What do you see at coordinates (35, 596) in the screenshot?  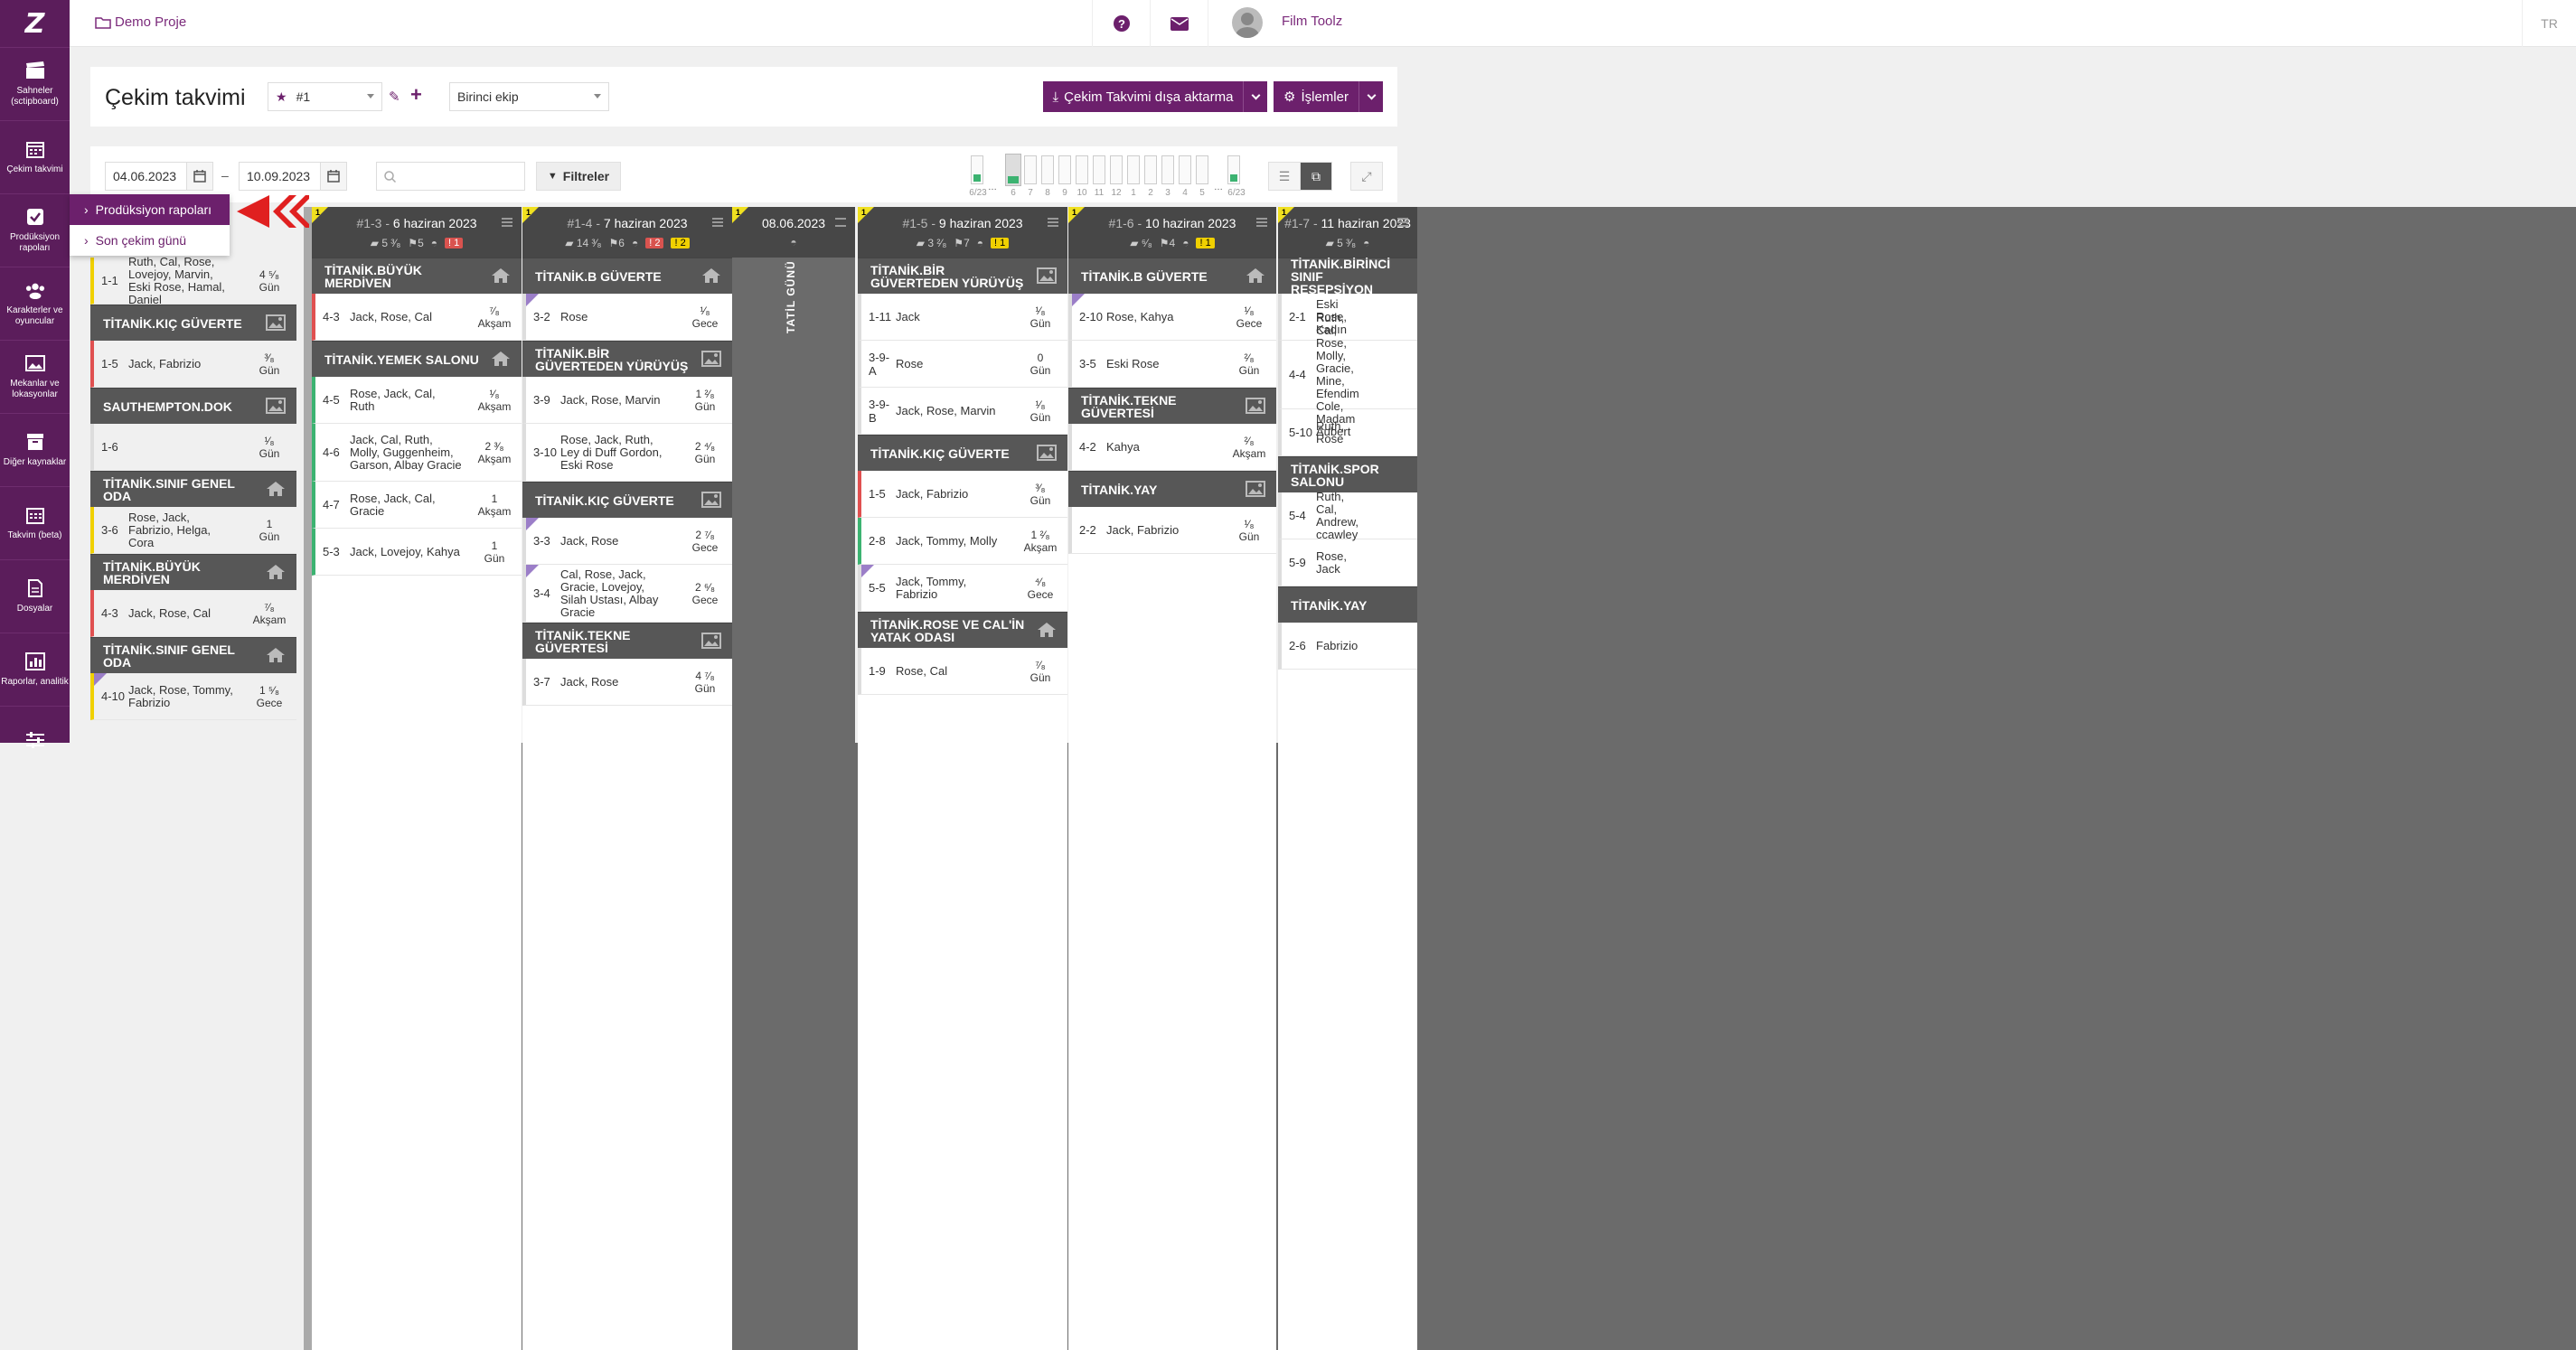 I see `sidebar-item-file: Dosyalar` at bounding box center [35, 596].